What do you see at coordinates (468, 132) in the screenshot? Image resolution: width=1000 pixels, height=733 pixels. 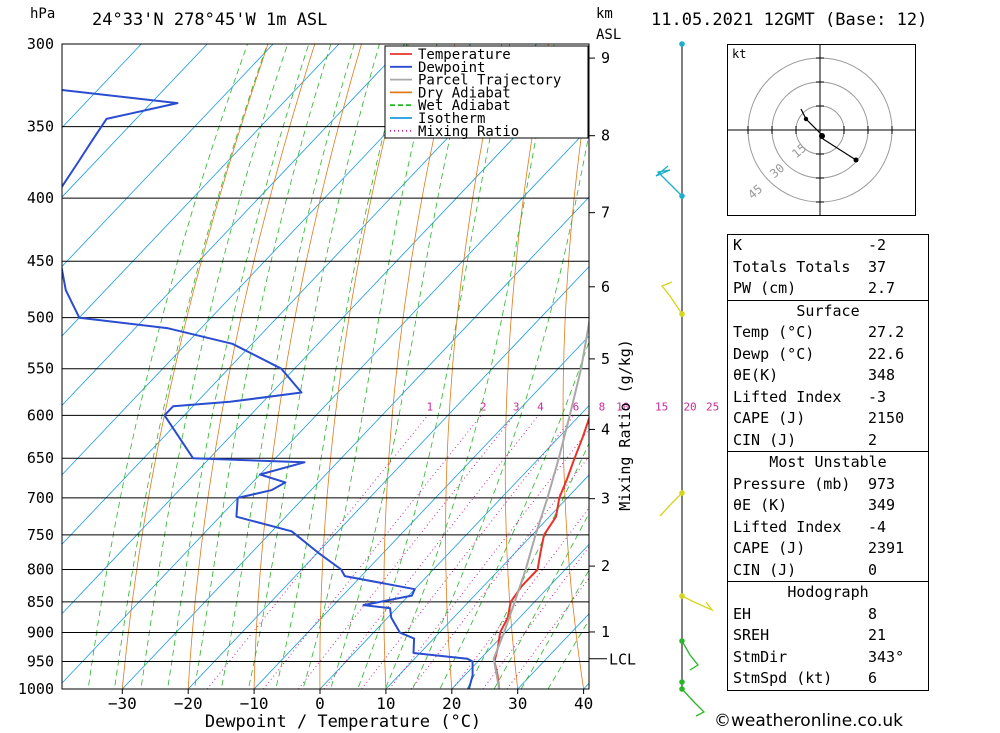 I see `legend-label: Mixing Ratio` at bounding box center [468, 132].